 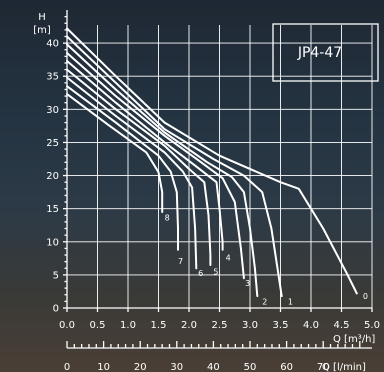 I want to click on x-tick-label: 4.5, so click(x=342, y=325).